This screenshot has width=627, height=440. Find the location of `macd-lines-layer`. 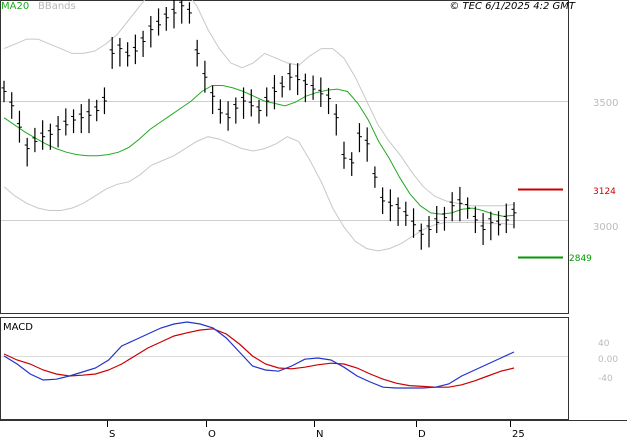

macd-lines-layer is located at coordinates (259, 355).